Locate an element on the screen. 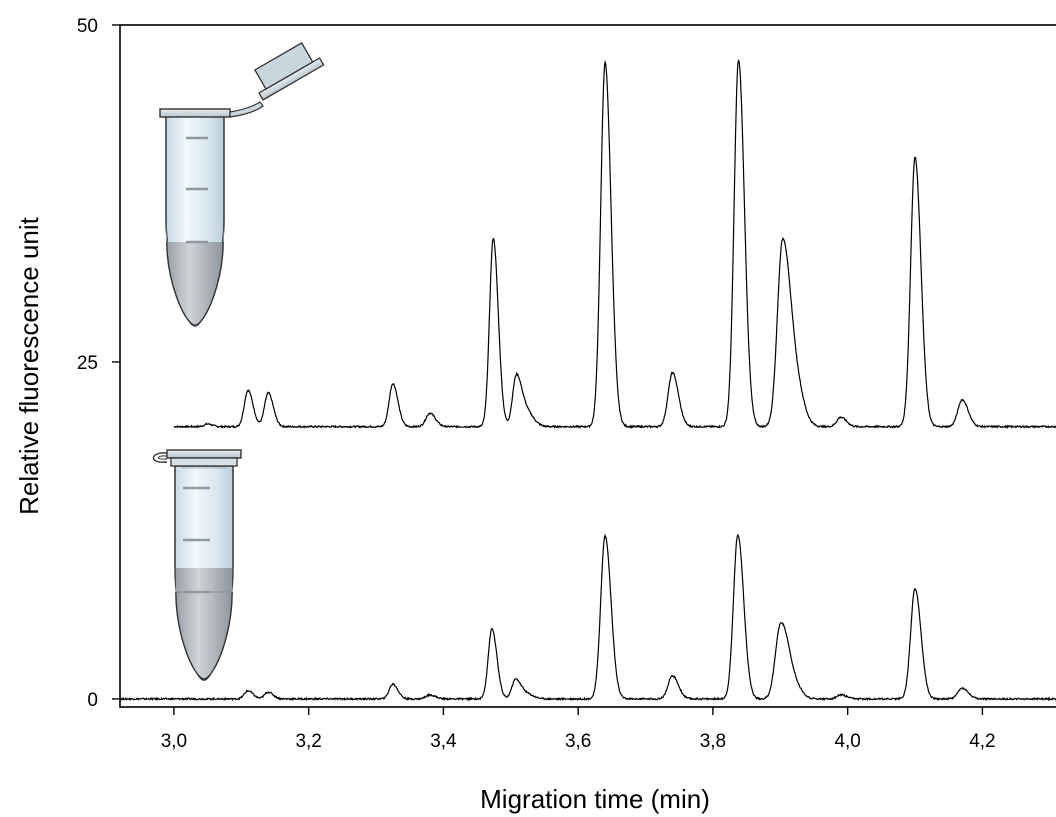 This screenshot has height=817, width=1056. y-tick-label: 50 is located at coordinates (87, 26).